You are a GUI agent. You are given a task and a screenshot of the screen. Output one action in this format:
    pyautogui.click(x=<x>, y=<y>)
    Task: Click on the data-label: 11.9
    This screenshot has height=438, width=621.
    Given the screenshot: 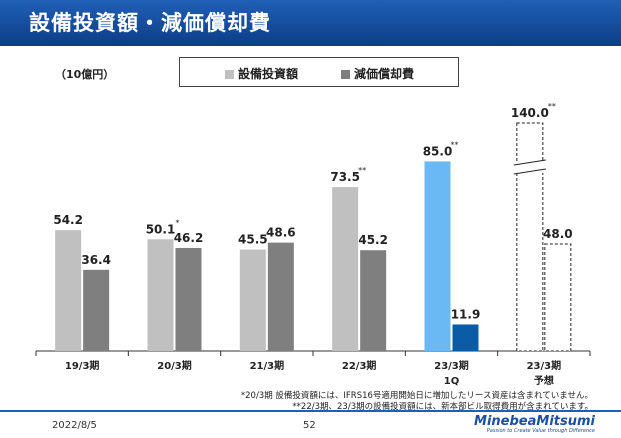 What is the action you would take?
    pyautogui.click(x=466, y=314)
    